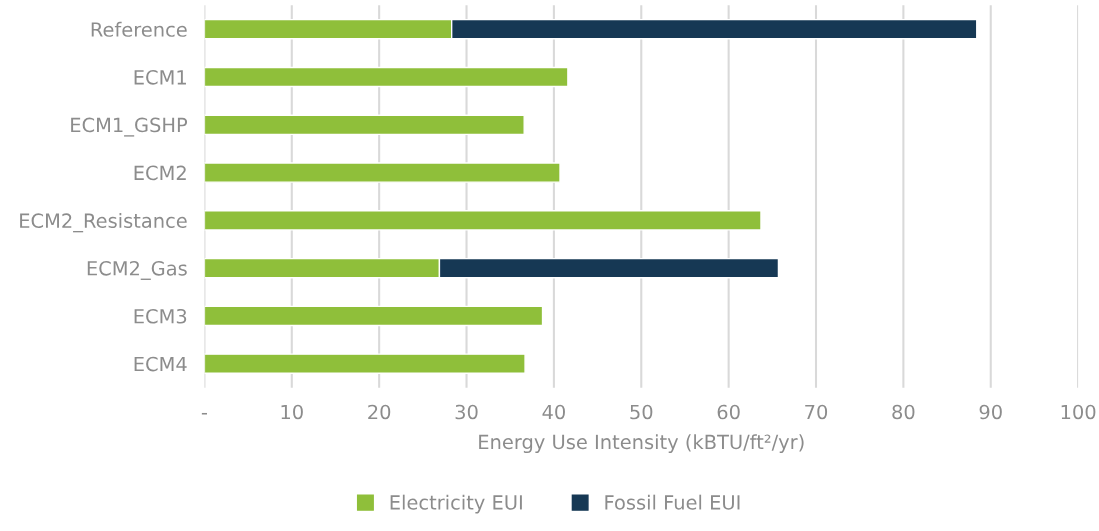 This screenshot has width=1099, height=531. I want to click on x-tick-label: 90, so click(990, 412).